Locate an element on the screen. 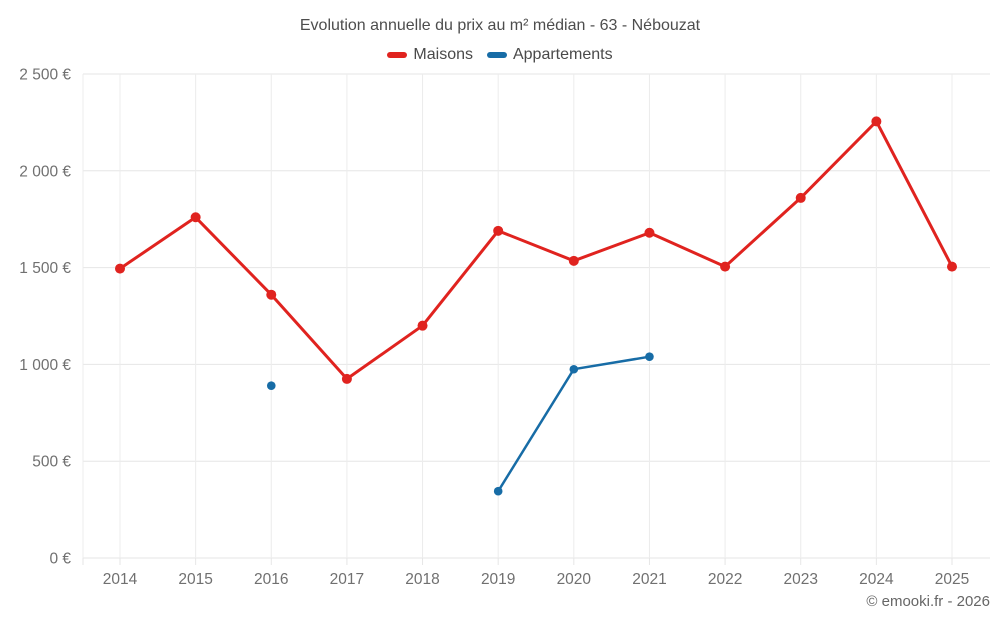 The width and height of the screenshot is (1000, 625). x-axis-label-2021: 2021 is located at coordinates (649, 579).